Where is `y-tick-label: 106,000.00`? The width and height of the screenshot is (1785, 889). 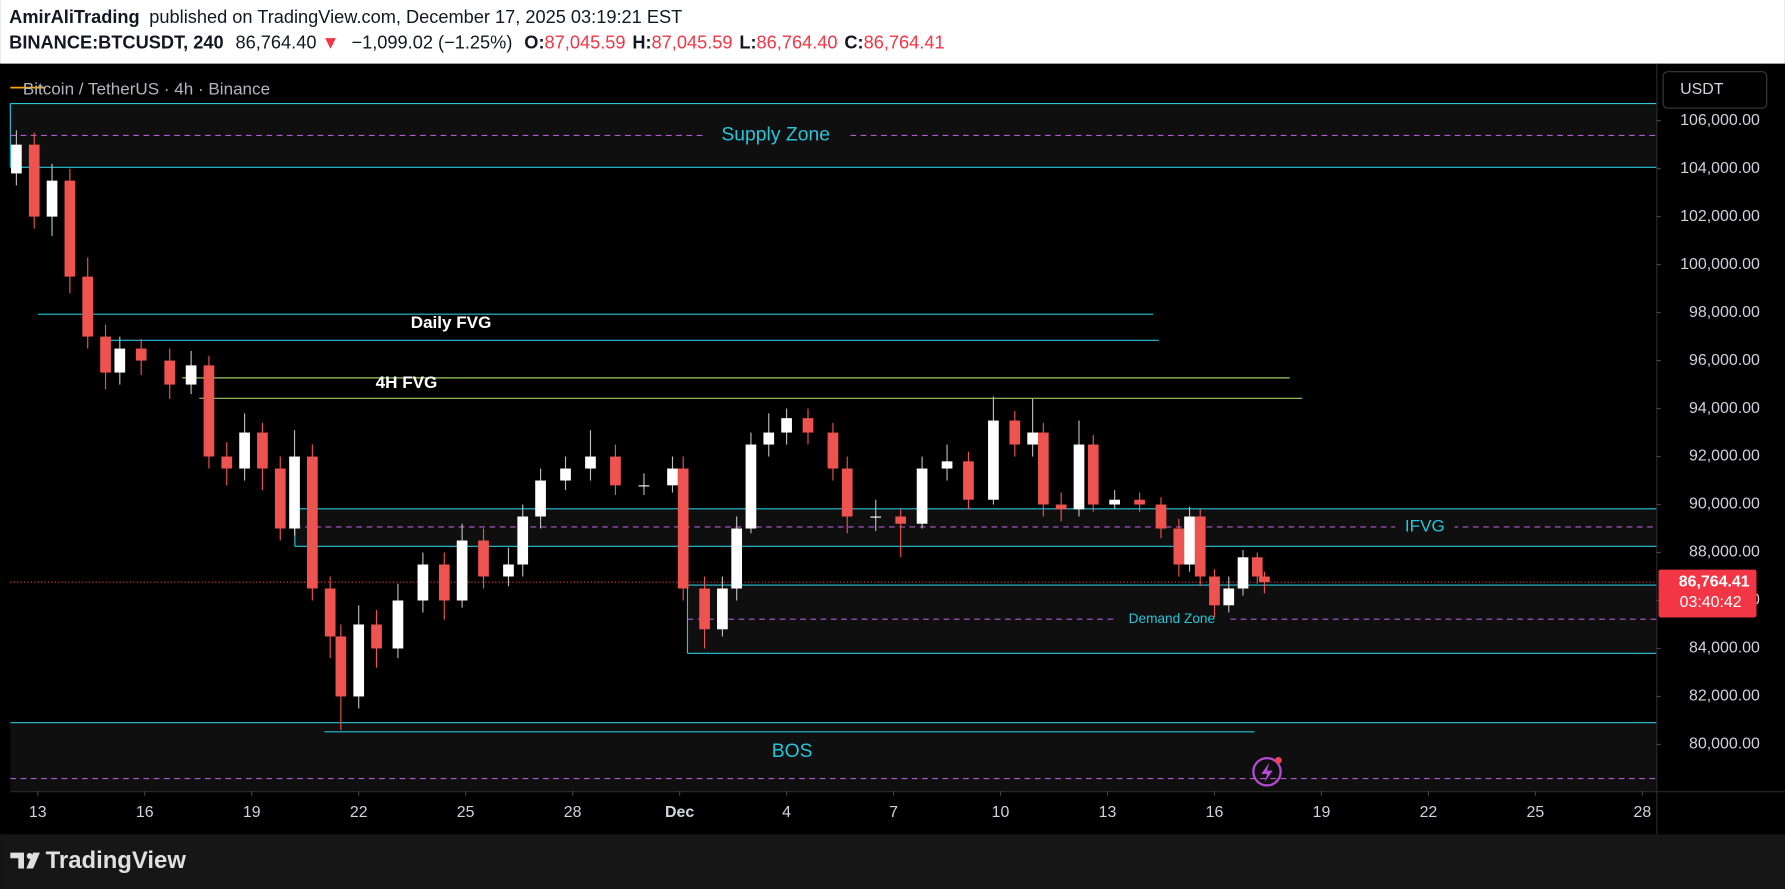
y-tick-label: 106,000.00 is located at coordinates (1720, 120).